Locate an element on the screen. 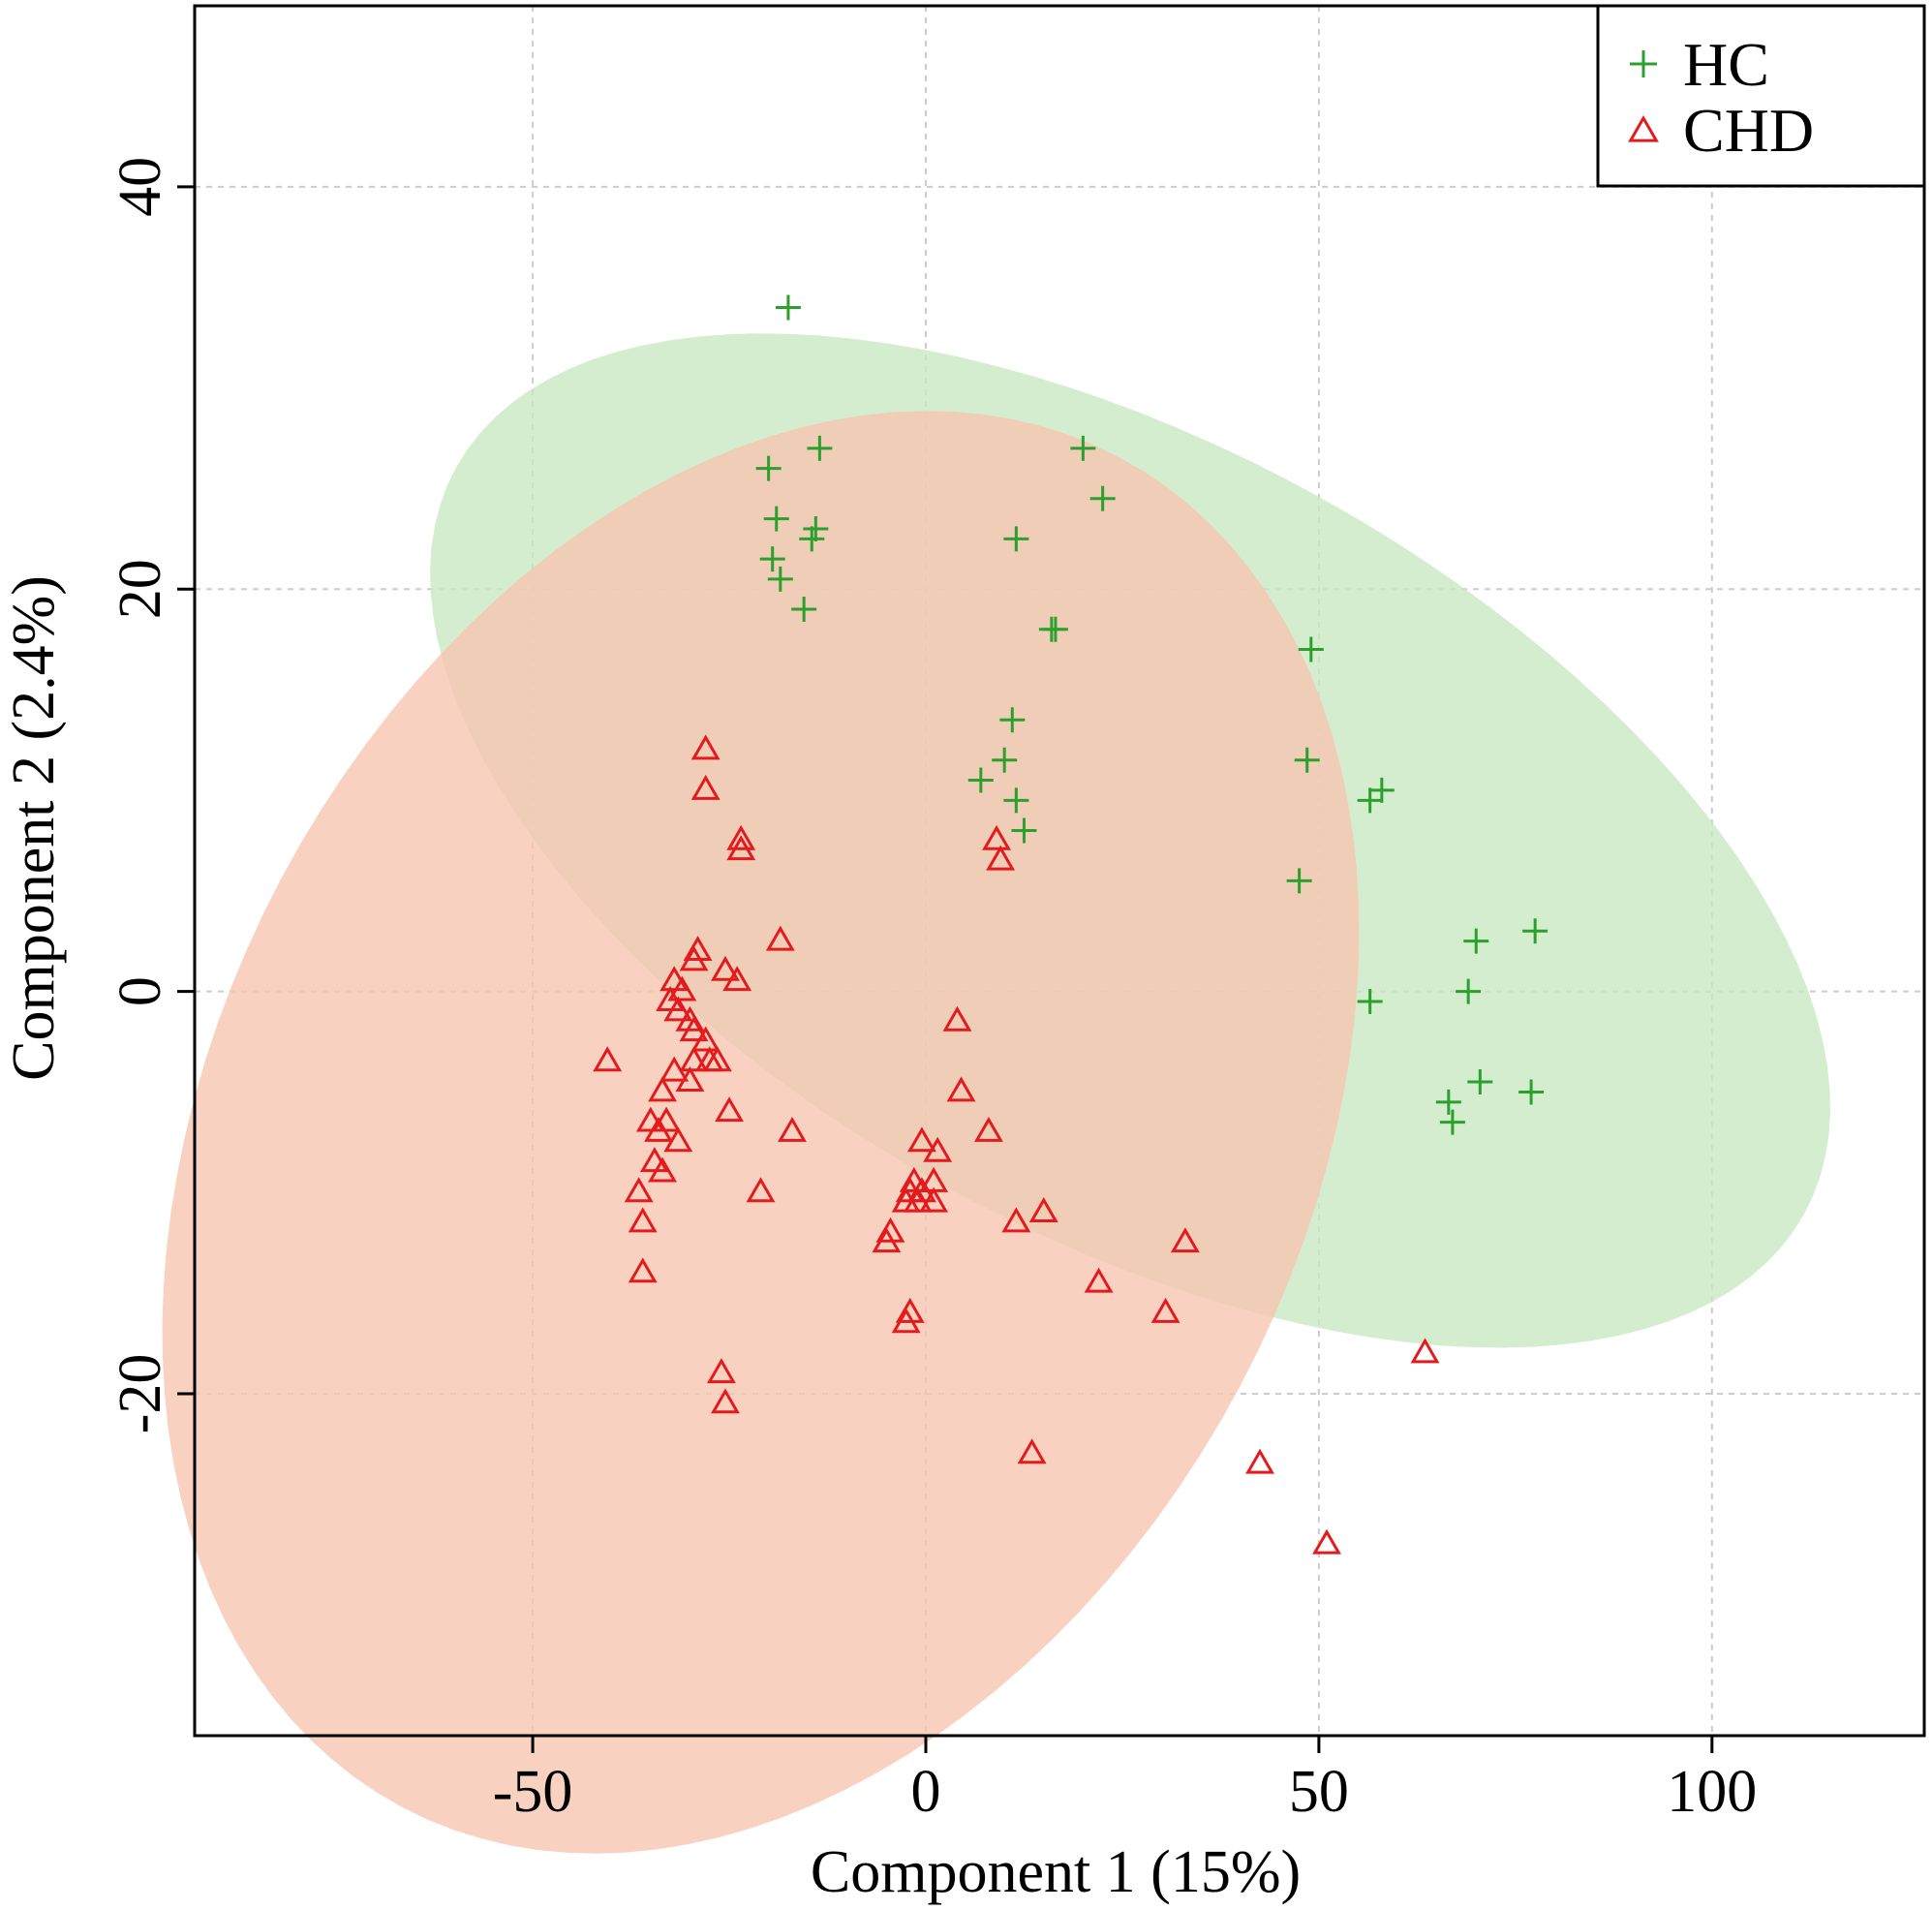  legend-marker-chd is located at coordinates (1643, 128).